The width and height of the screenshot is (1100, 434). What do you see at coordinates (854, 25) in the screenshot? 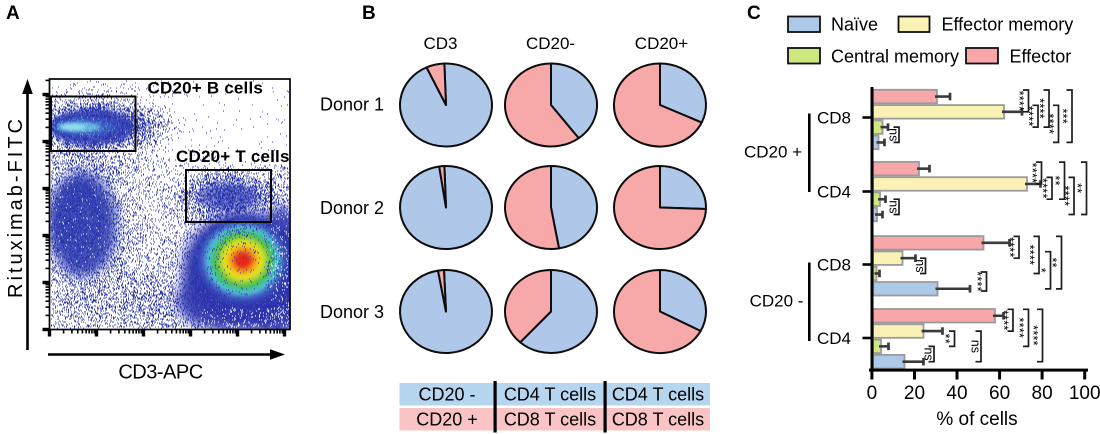
I see `svg-text: Naïve` at bounding box center [854, 25].